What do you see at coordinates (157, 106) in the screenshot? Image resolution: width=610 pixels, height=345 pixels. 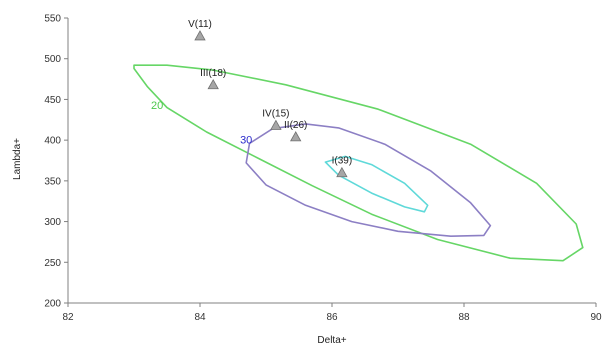 I see `contour-label: 20` at bounding box center [157, 106].